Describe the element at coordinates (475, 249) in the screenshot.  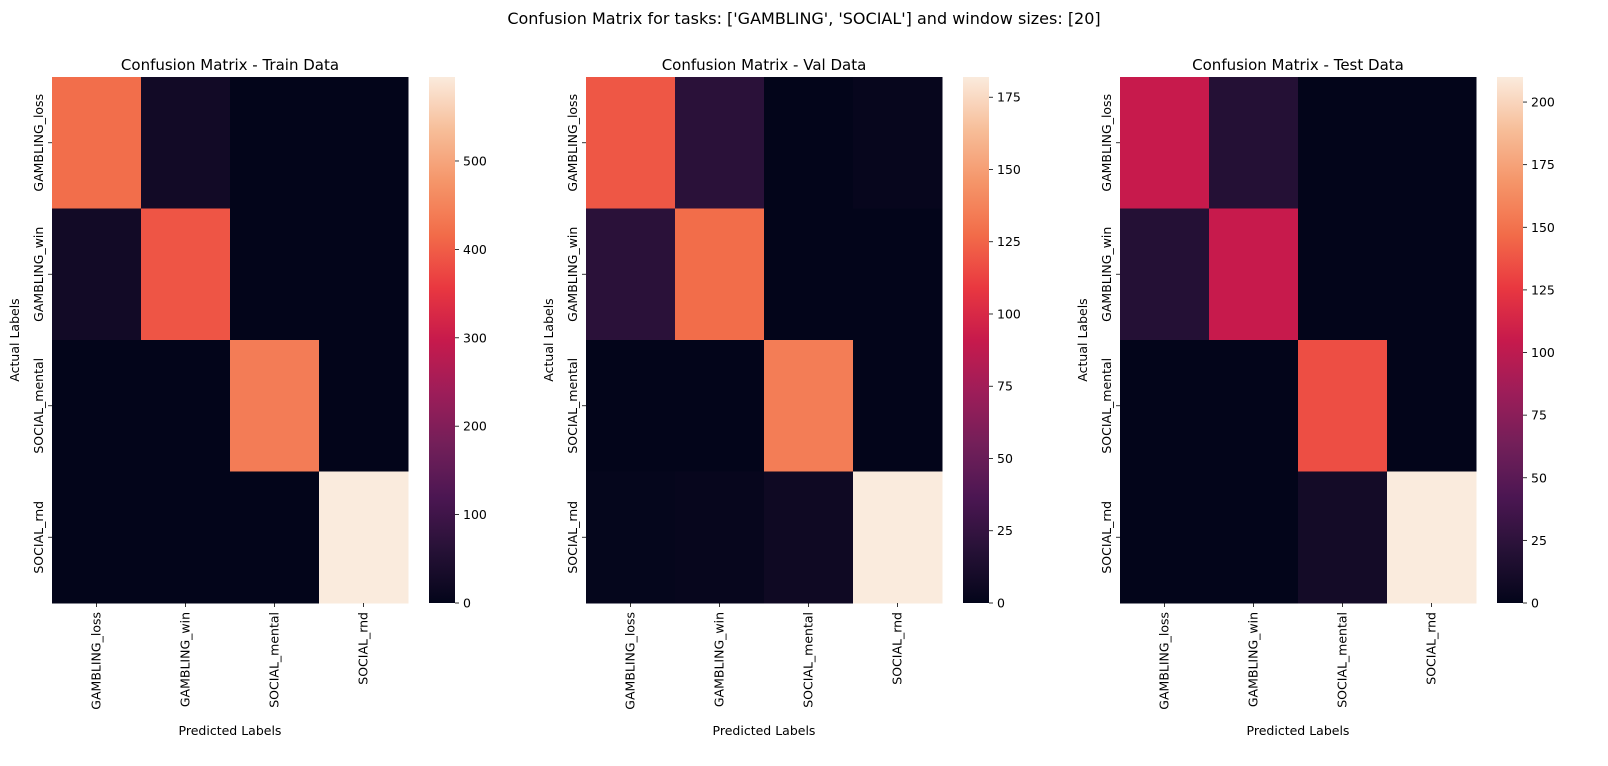
I see `colorbar-tick-label: 400` at that location.